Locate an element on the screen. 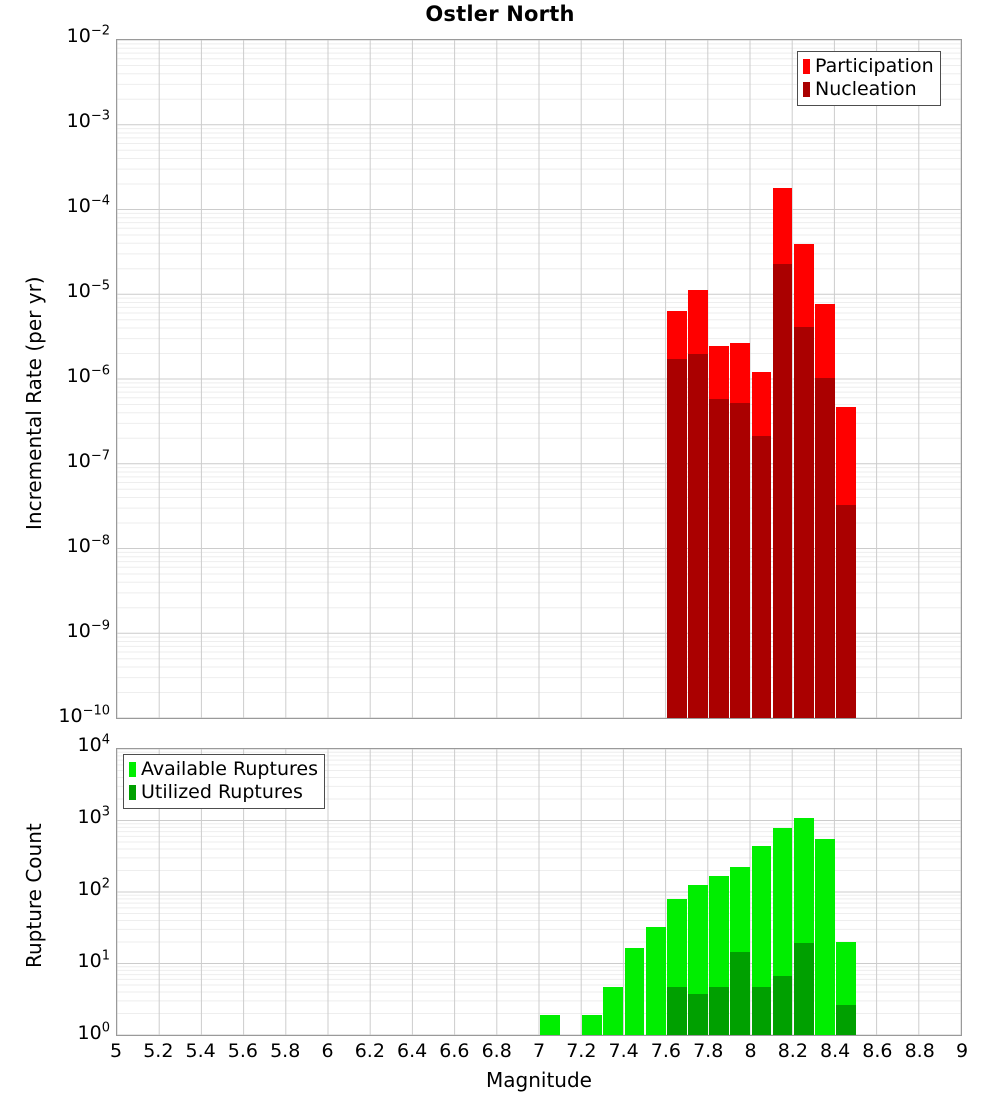 Image resolution: width=1000 pixels, height=1100 pixels. y-tick-label: 10⁻³ is located at coordinates (88, 120).